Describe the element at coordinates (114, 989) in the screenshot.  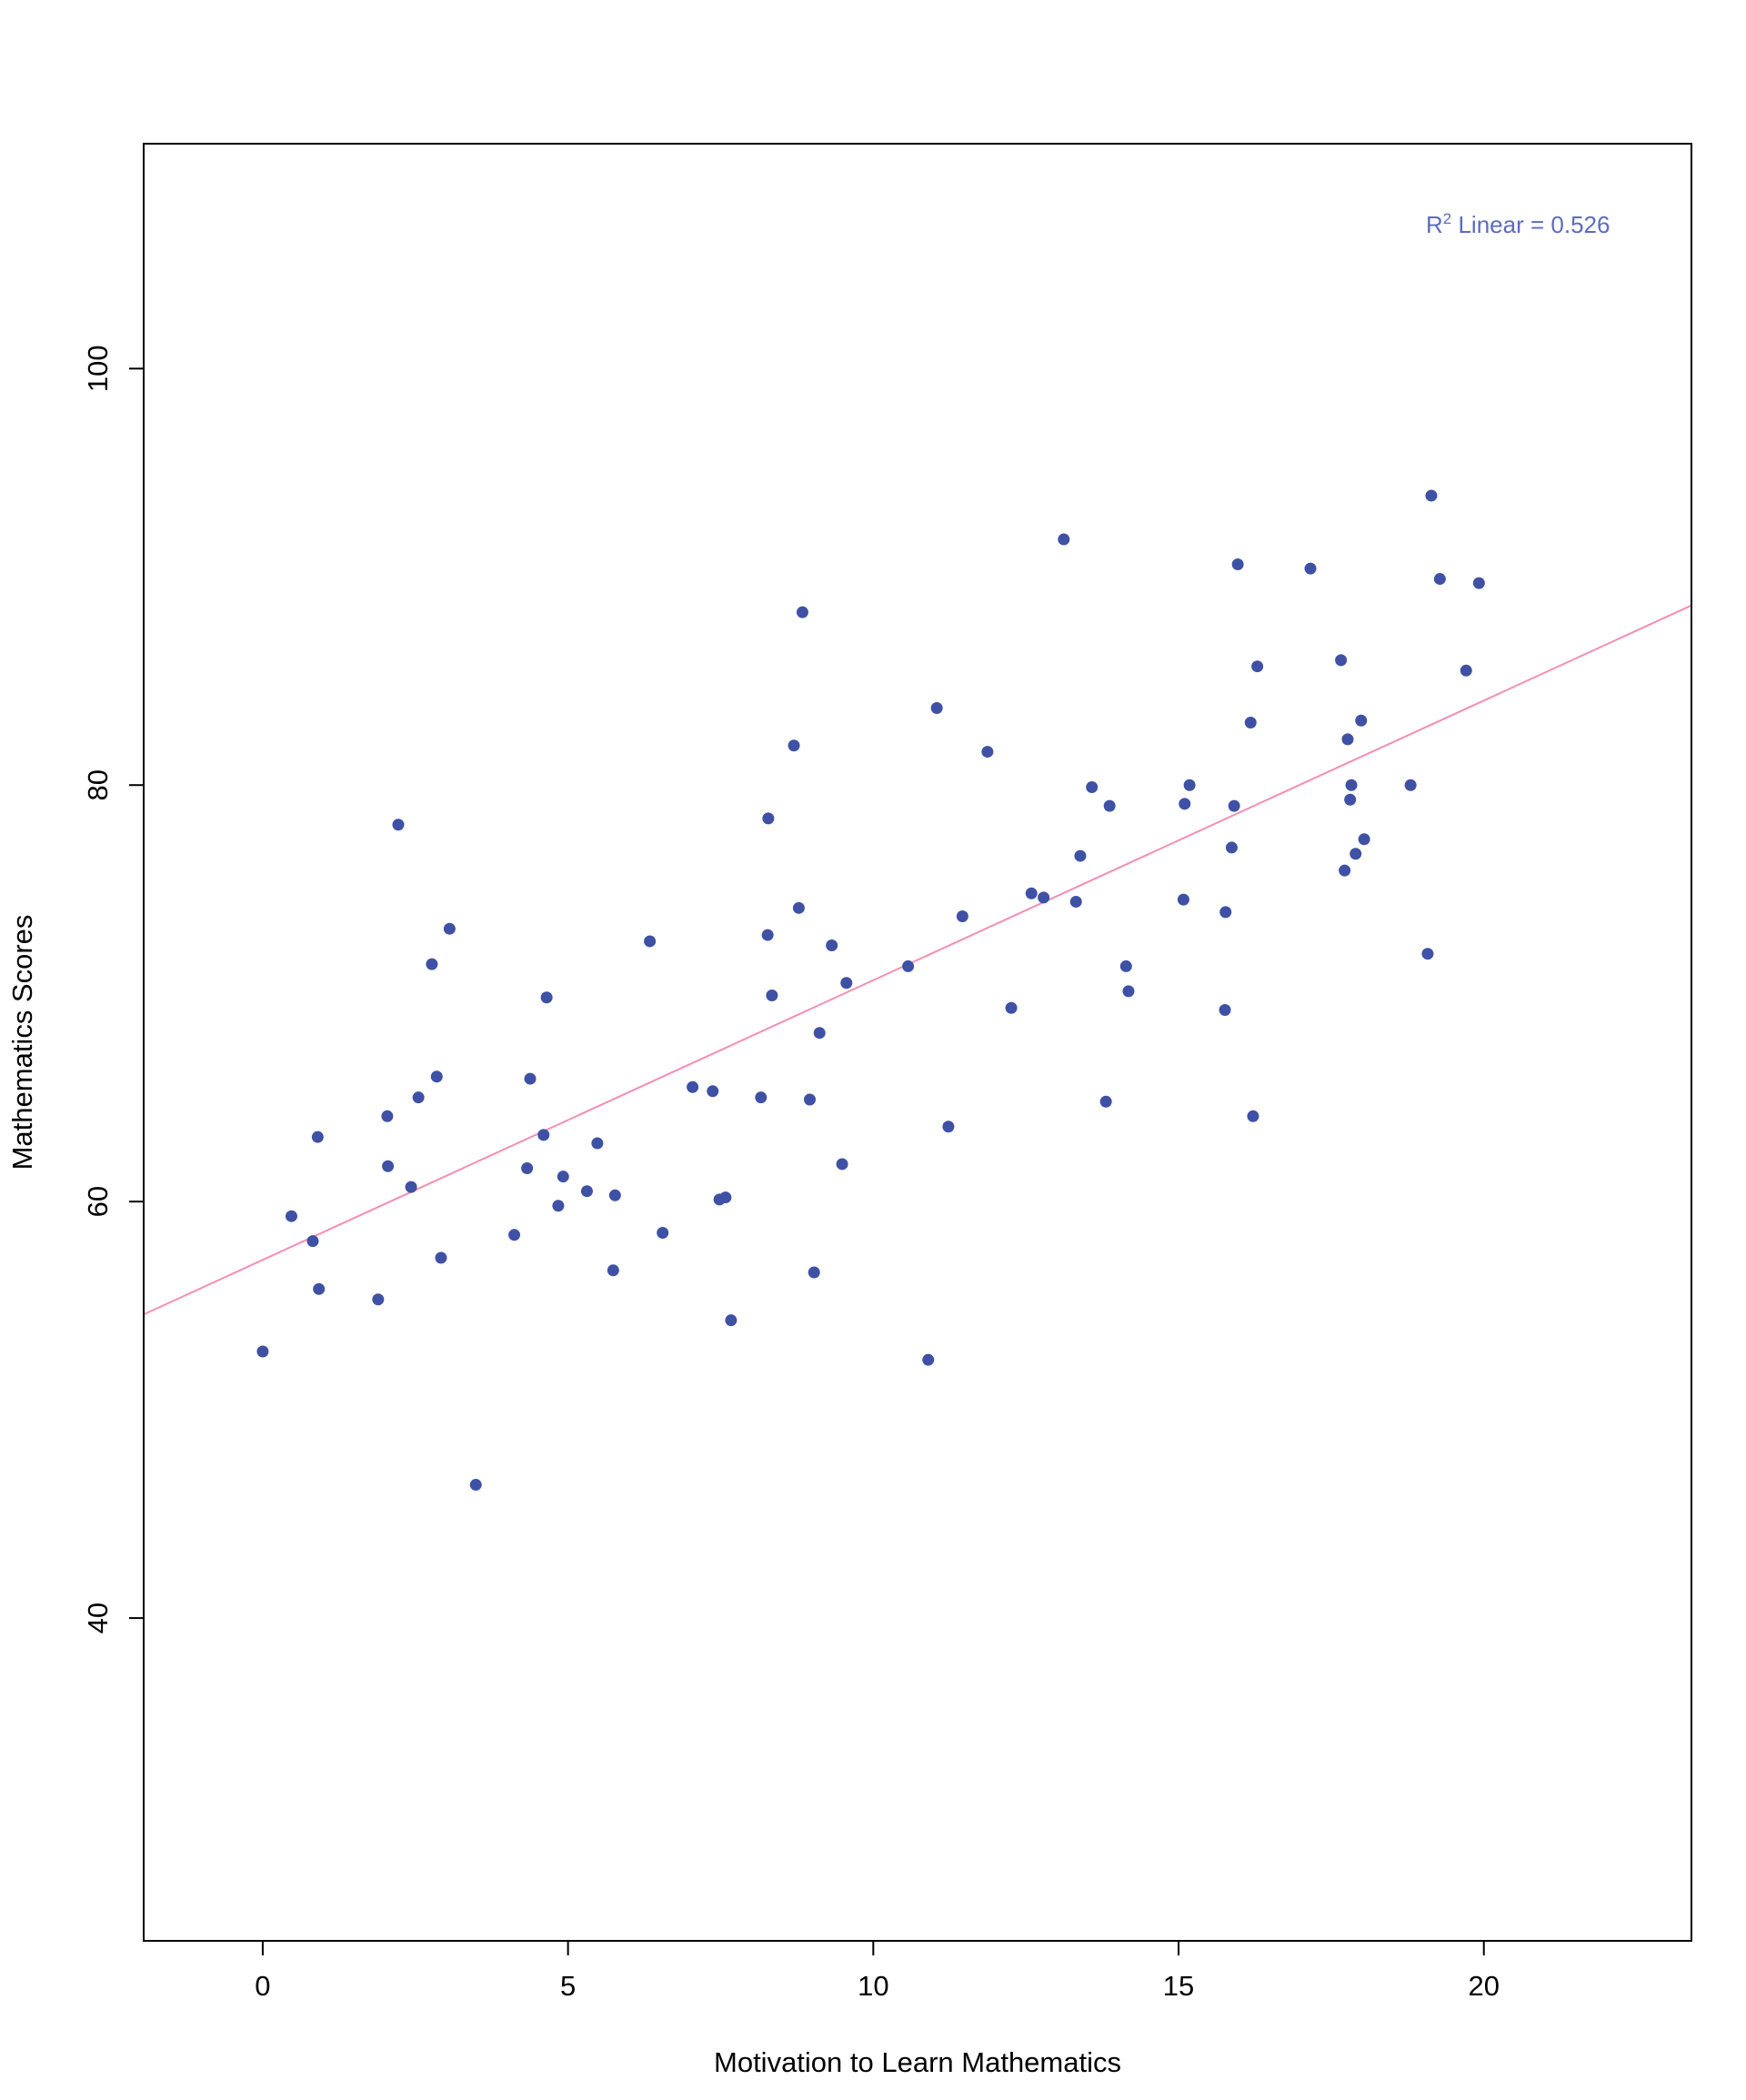
I see `y-axis: 40 60 80 100` at that location.